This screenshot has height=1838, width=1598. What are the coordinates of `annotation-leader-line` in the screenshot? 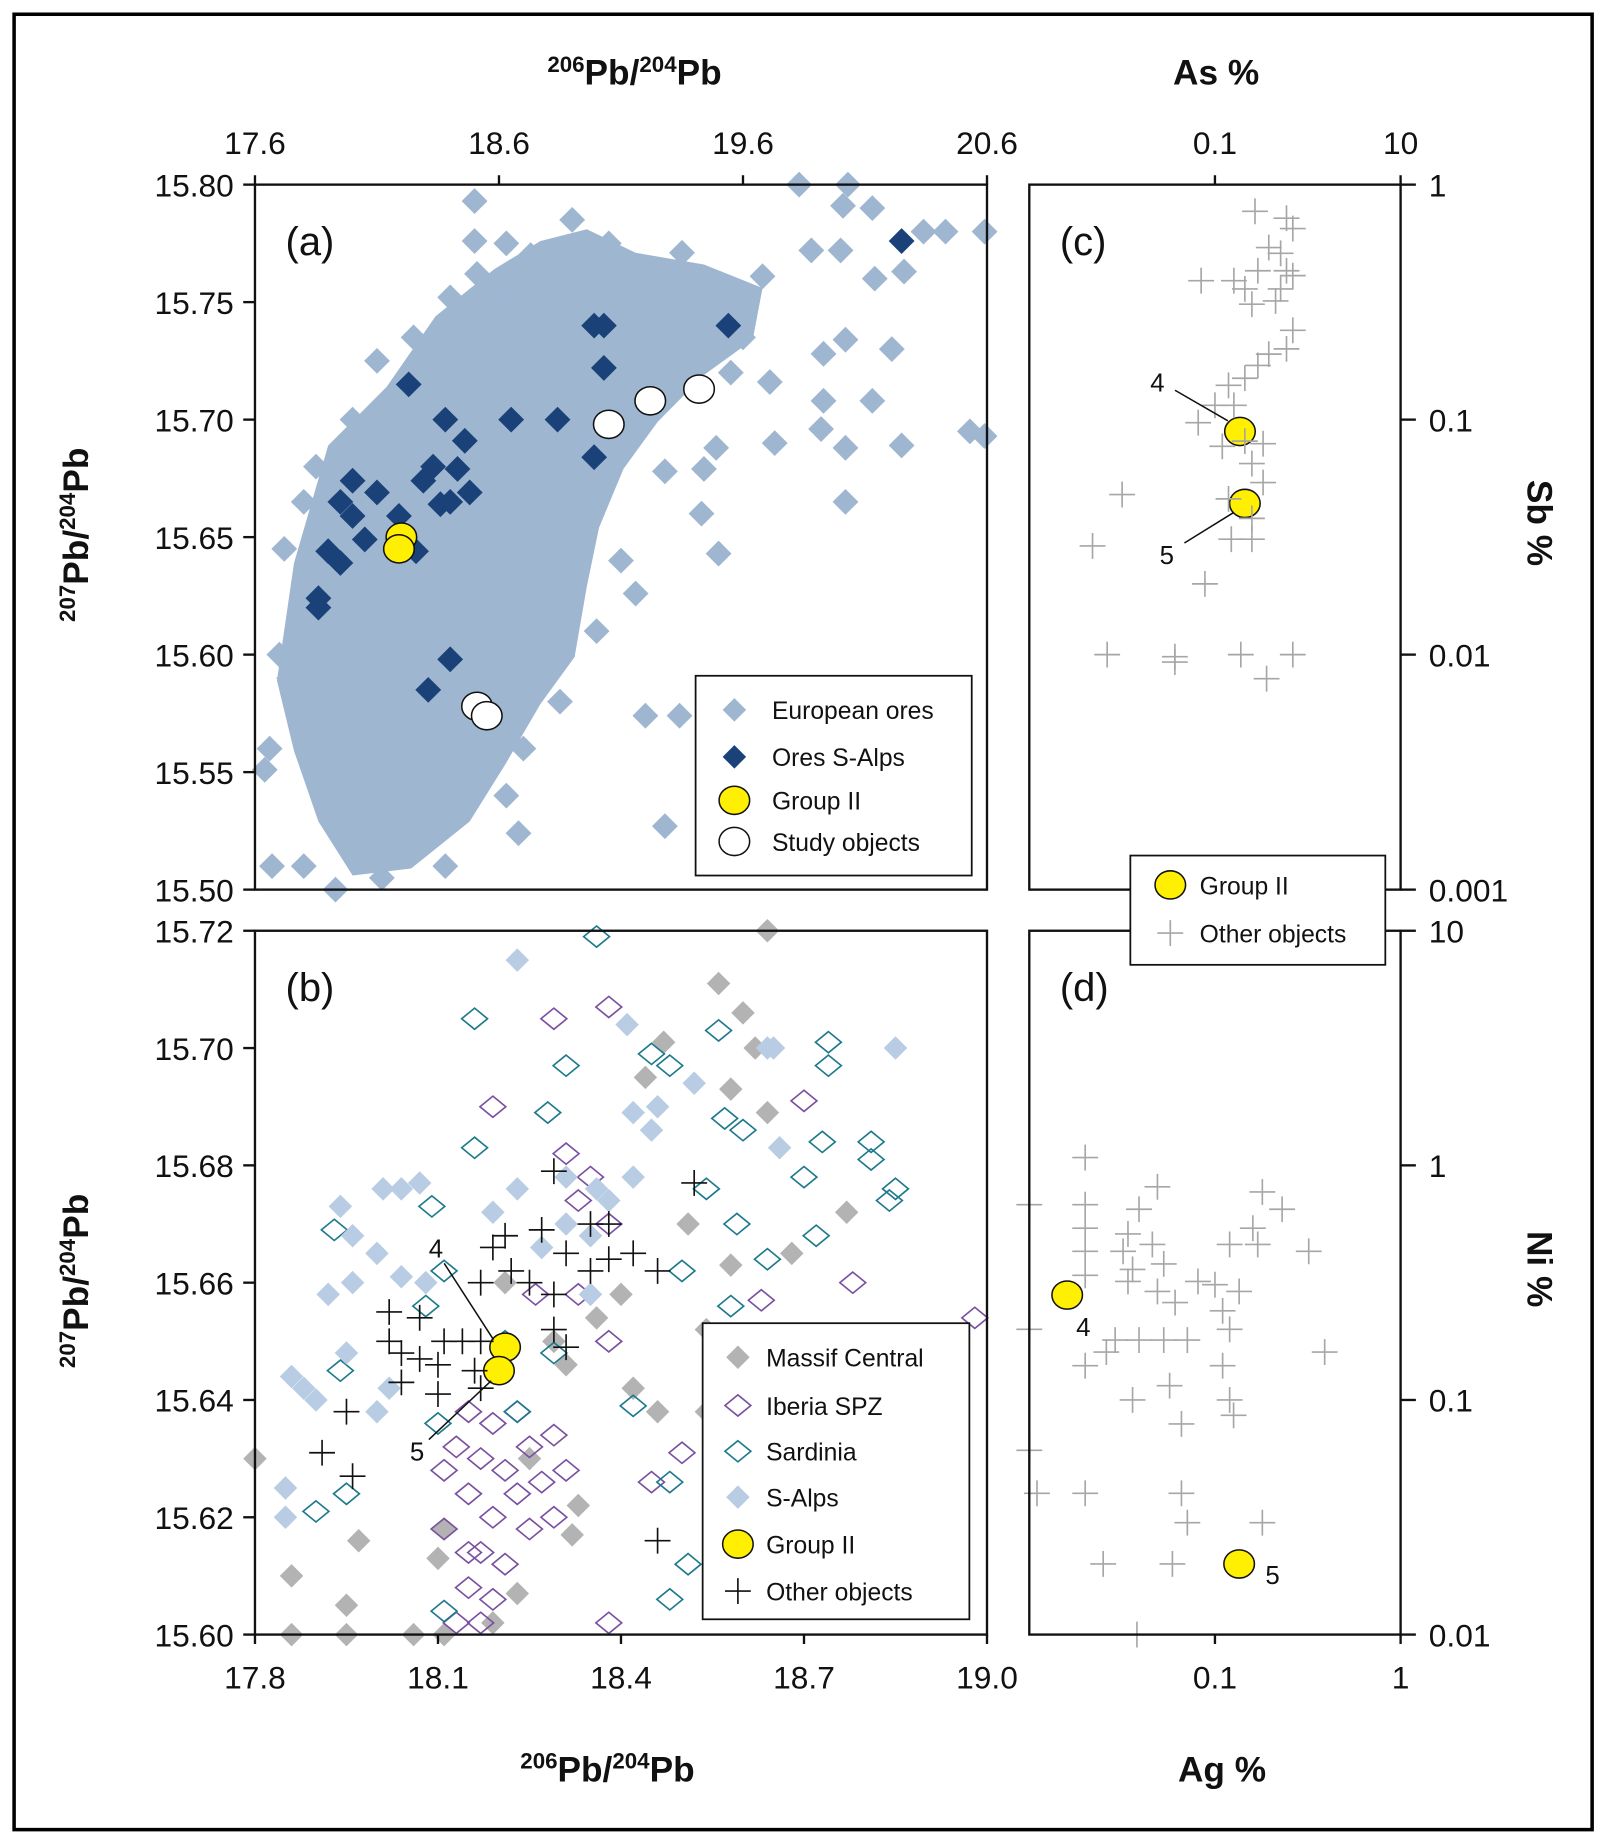 It's located at (460, 1410).